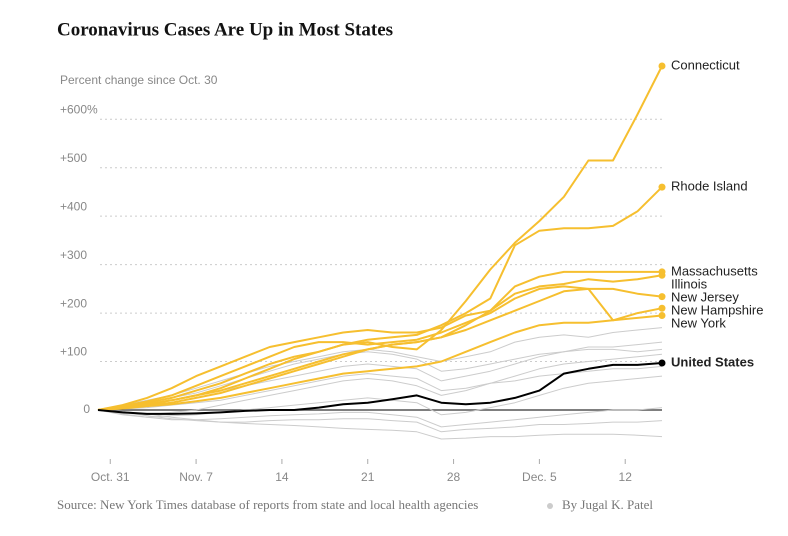 This screenshot has height=536, width=788. Describe the element at coordinates (110, 477) in the screenshot. I see `x-tick-label: Oct. 31` at that location.